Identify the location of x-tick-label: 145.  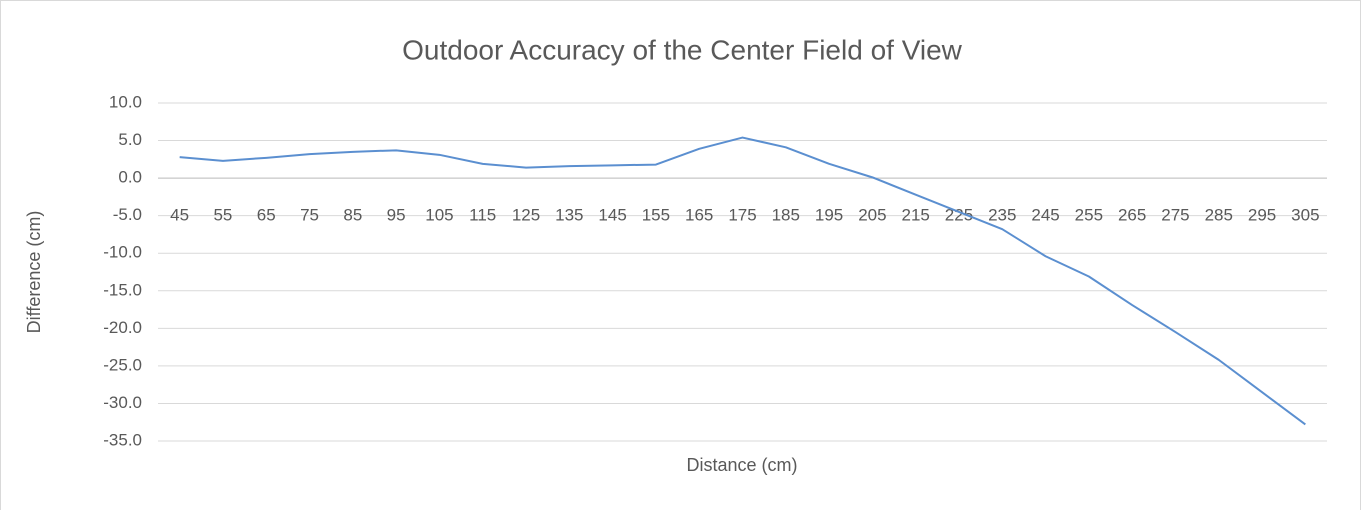
(612, 215).